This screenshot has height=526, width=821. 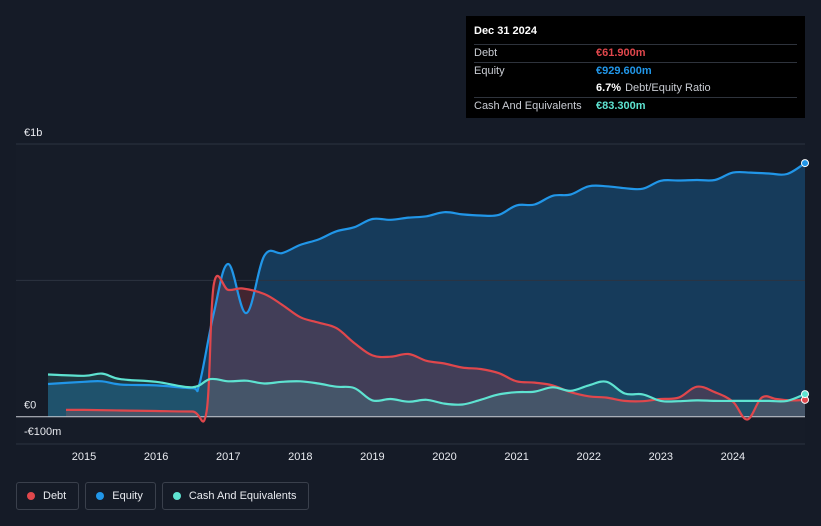 What do you see at coordinates (127, 496) in the screenshot?
I see `legend-label: Equity` at bounding box center [127, 496].